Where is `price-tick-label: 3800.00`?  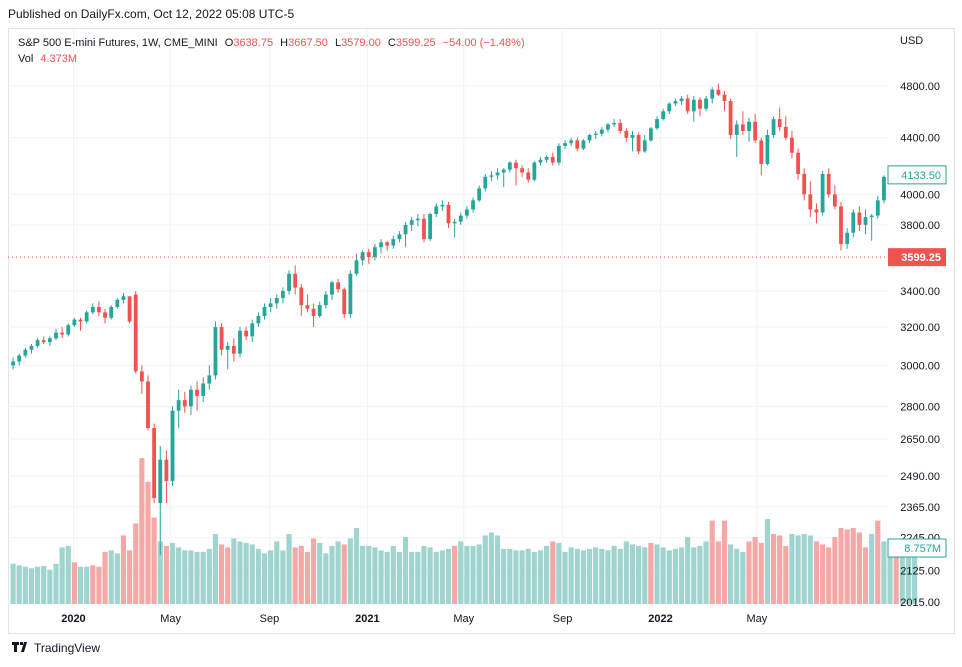
price-tick-label: 3800.00 is located at coordinates (920, 226).